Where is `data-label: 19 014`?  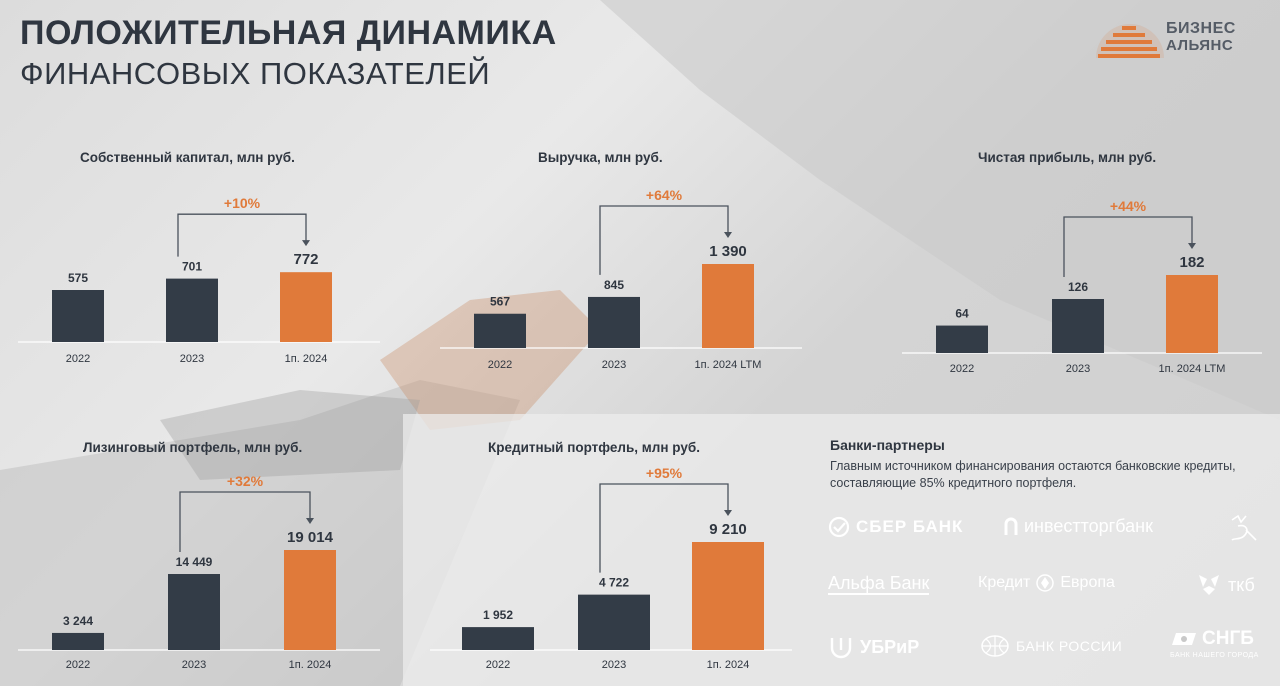 data-label: 19 014 is located at coordinates (310, 537).